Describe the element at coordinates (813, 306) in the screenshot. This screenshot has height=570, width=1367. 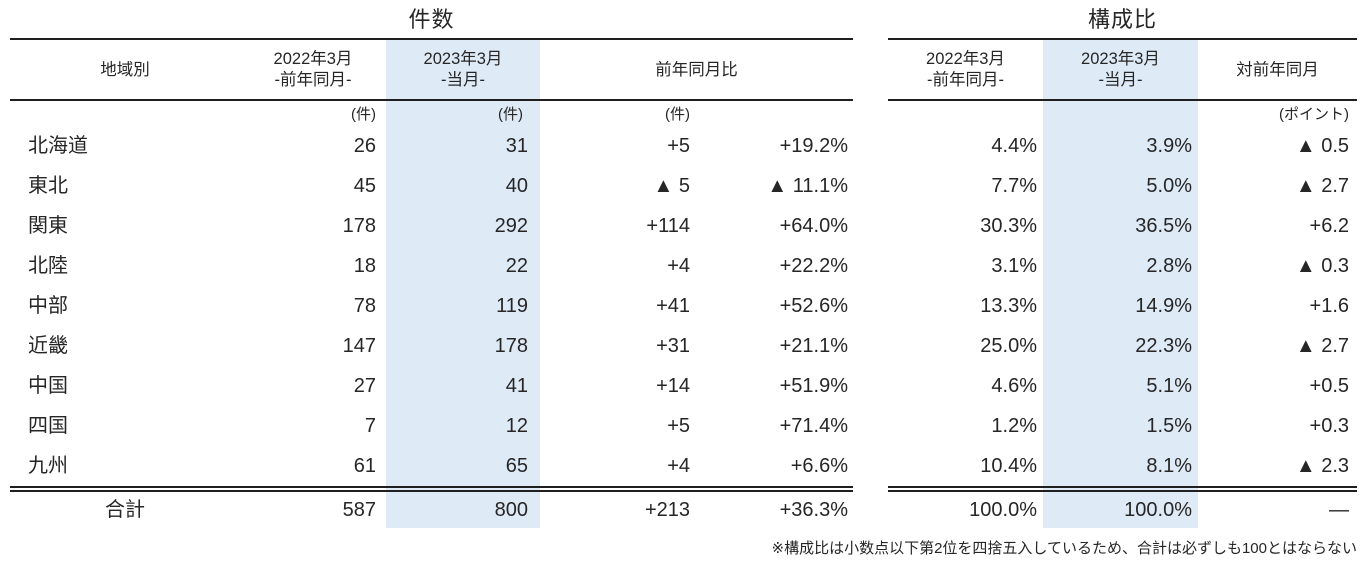
I see `yoy-diff-pct-value: +52.6%` at that location.